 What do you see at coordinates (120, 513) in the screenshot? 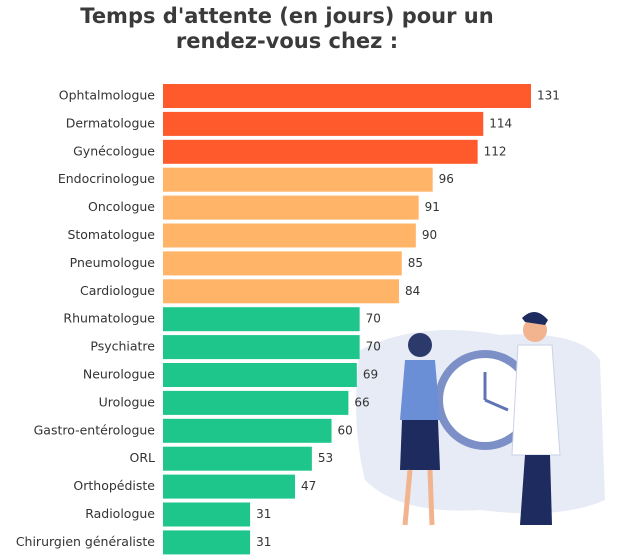
I see `category-label: Radiologue` at bounding box center [120, 513].